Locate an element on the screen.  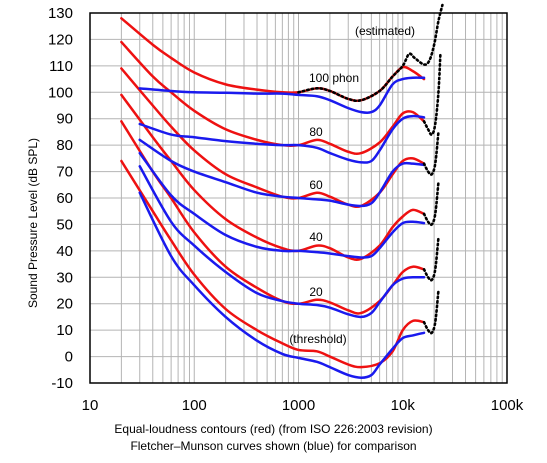
y-tick-label: 20 is located at coordinates (64, 304).